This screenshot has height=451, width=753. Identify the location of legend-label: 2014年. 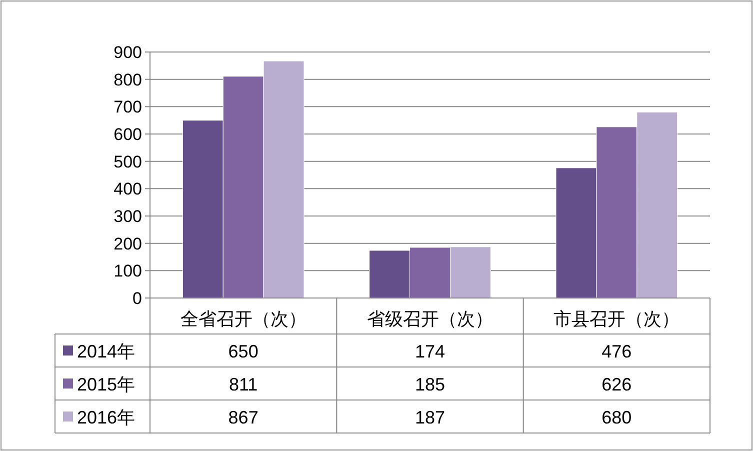
(106, 352).